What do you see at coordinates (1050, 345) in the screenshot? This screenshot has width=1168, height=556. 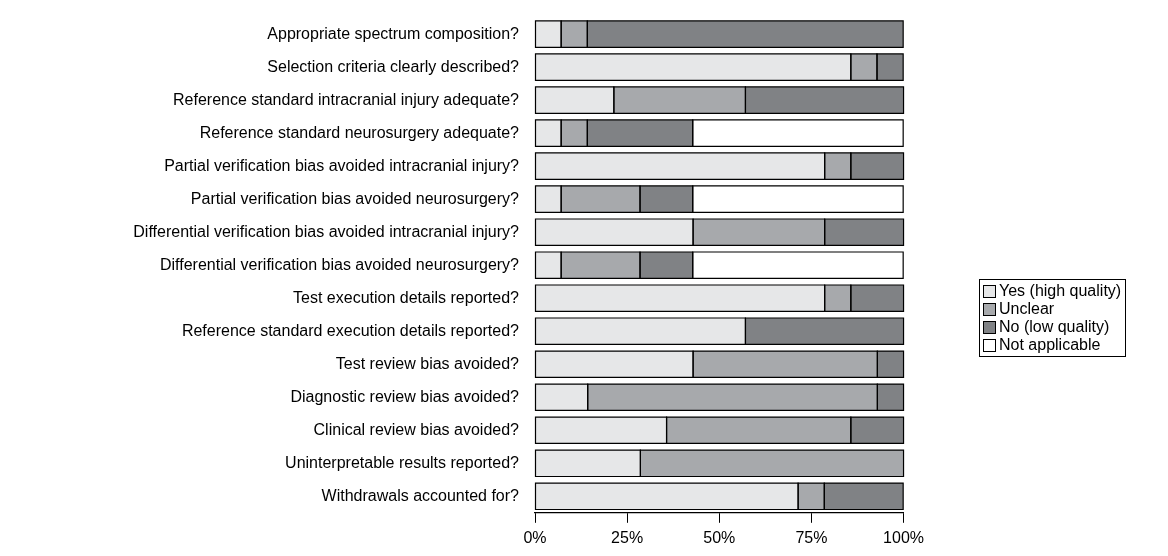 I see `legend-label: Not applicable` at bounding box center [1050, 345].